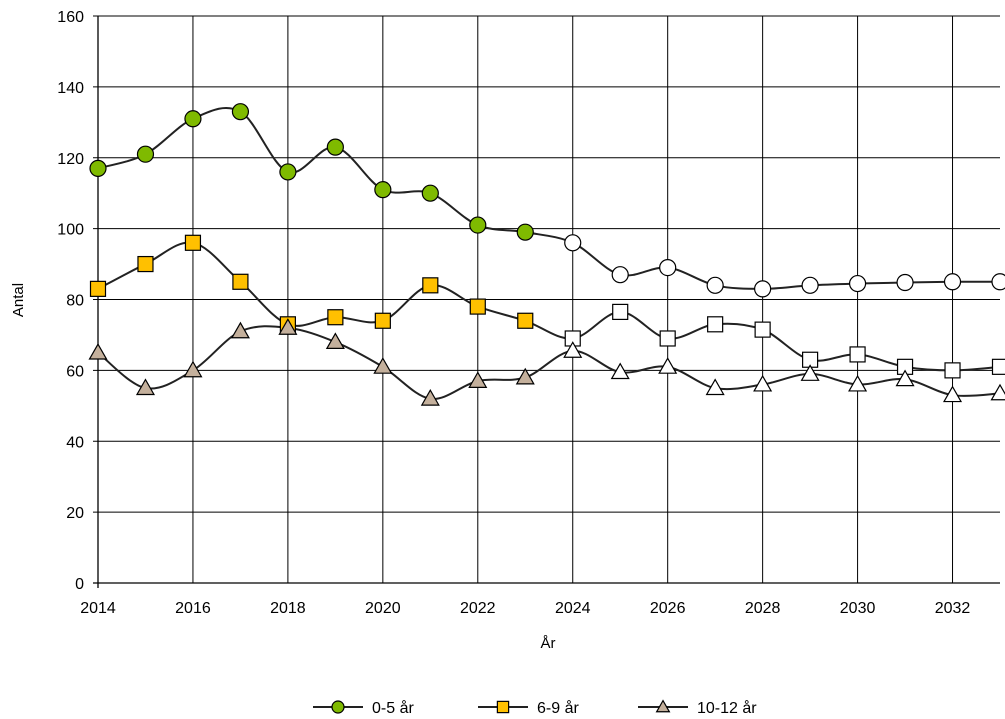 The height and width of the screenshot is (719, 1005). What do you see at coordinates (535, 708) in the screenshot?
I see `legend: 0-5 år 6-9 år 10-12 år` at bounding box center [535, 708].